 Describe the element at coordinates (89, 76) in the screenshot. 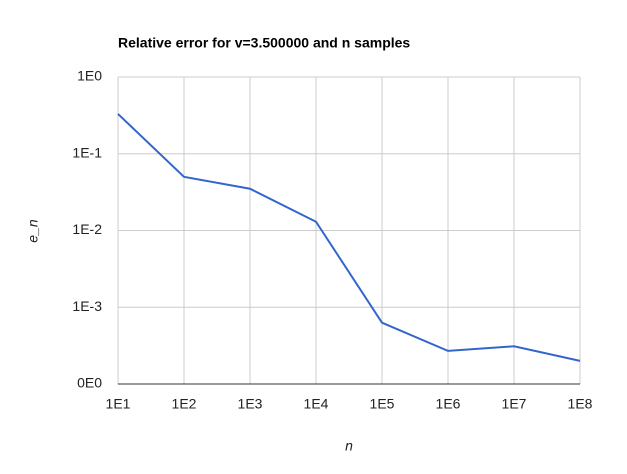

I see `y-tick-label: 1E0` at that location.